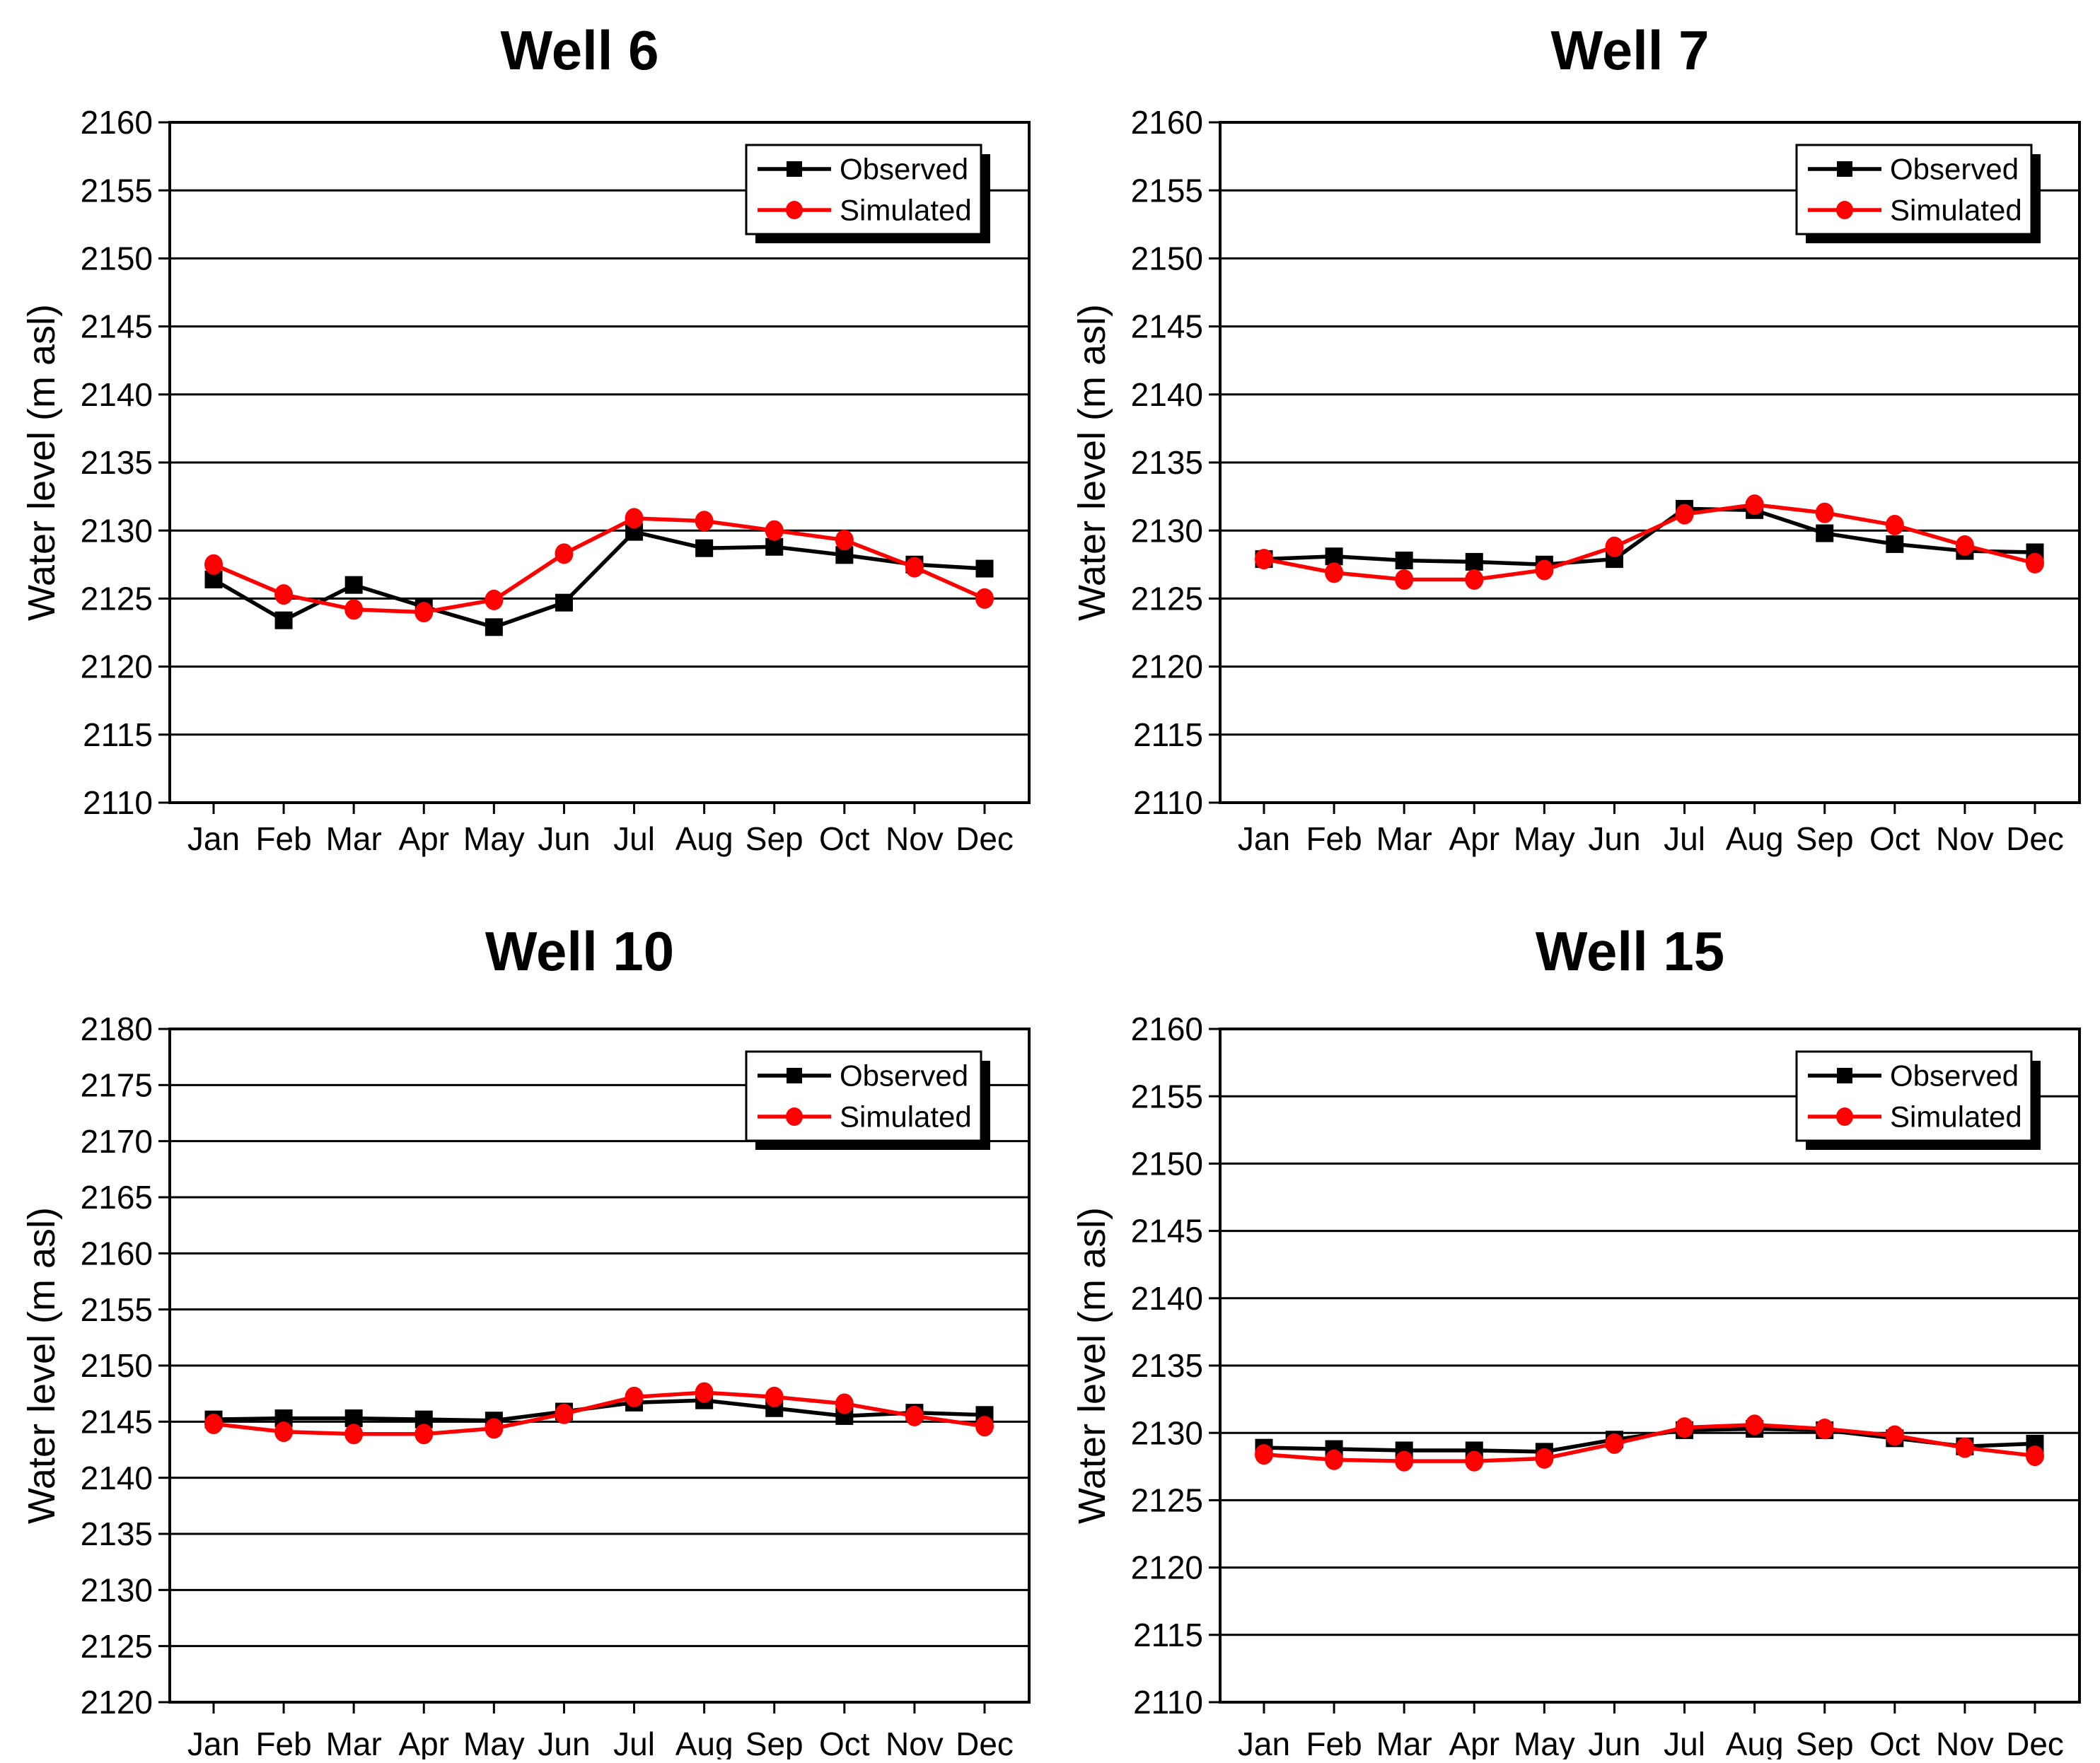 The width and height of the screenshot is (2100, 1763). What do you see at coordinates (1844, 1116) in the screenshot?
I see `legend-simulated-marker` at bounding box center [1844, 1116].